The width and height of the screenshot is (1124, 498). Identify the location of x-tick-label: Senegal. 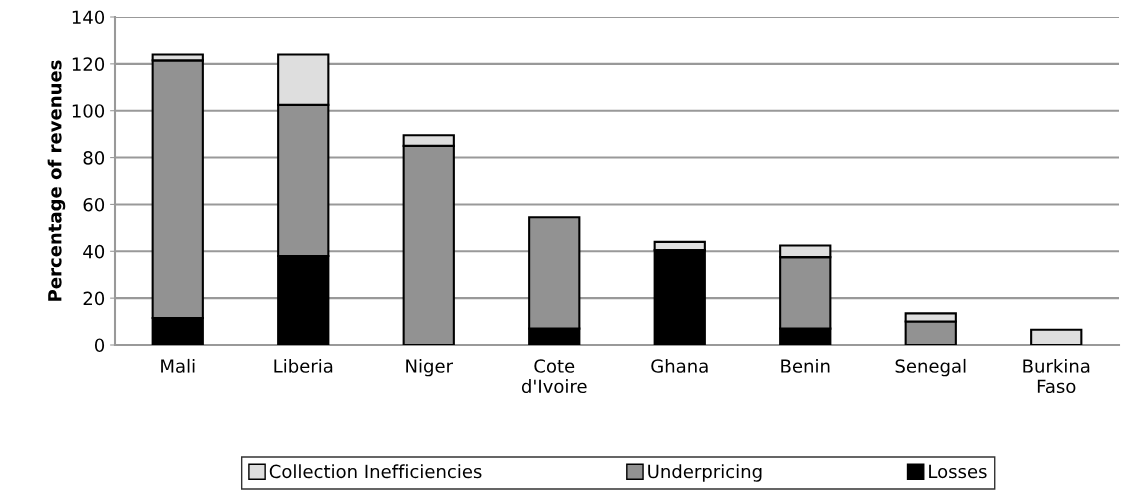
(930, 367).